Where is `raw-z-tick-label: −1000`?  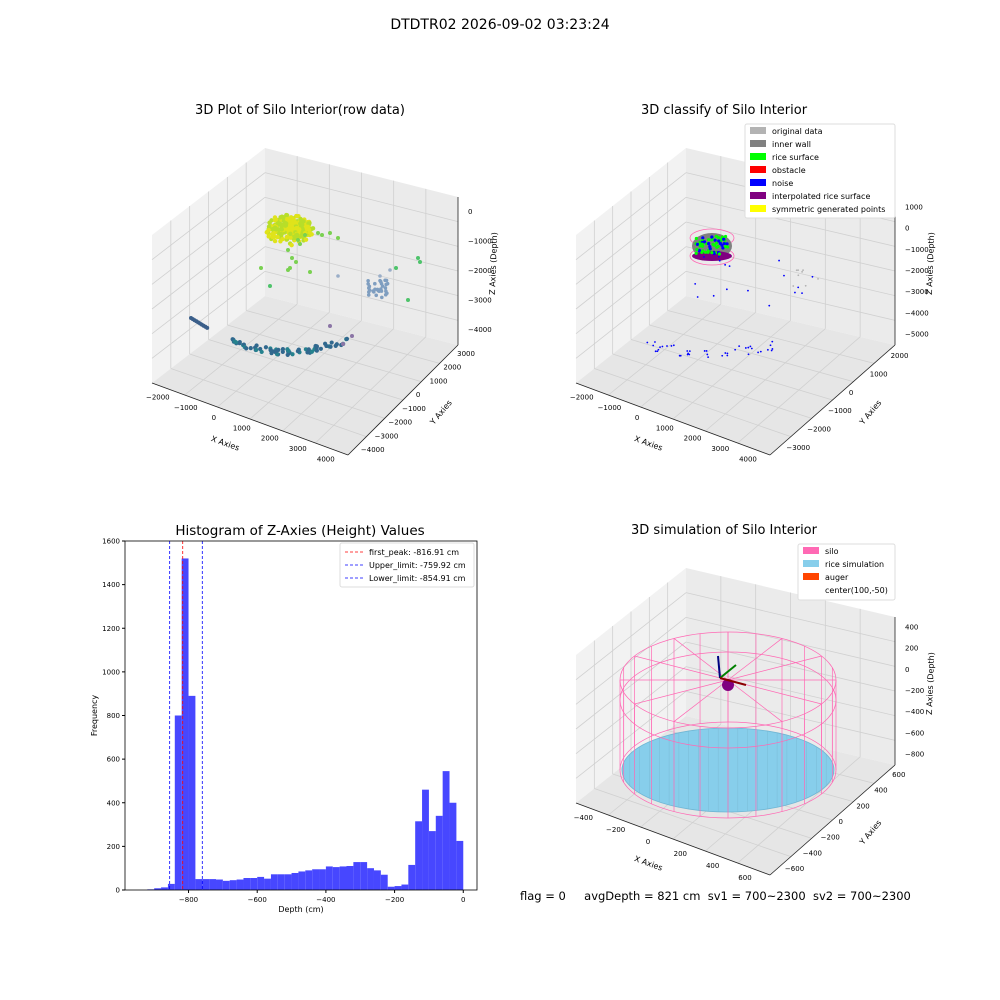 raw-z-tick-label: −1000 is located at coordinates (480, 241).